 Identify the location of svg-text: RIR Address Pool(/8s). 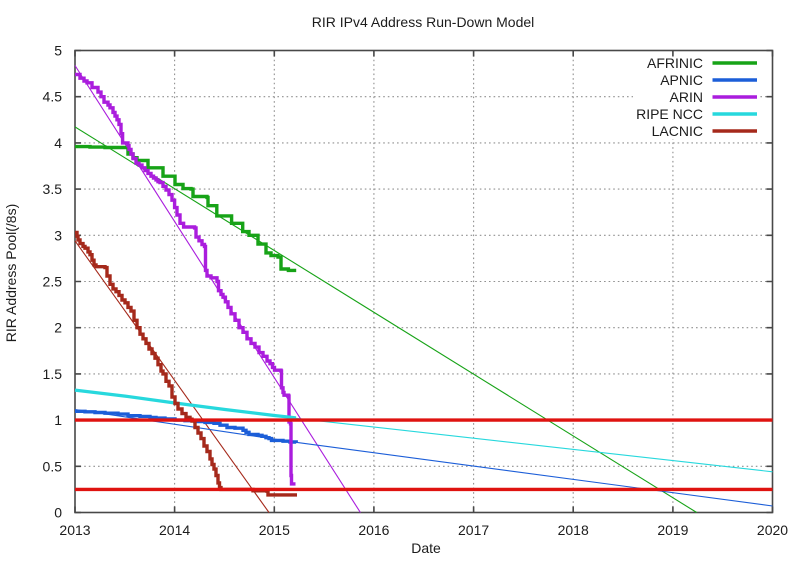
(11, 273).